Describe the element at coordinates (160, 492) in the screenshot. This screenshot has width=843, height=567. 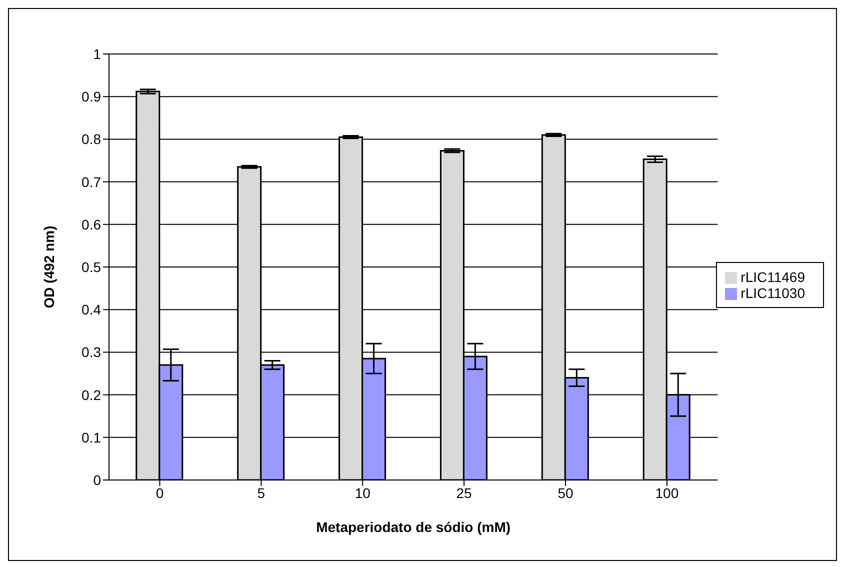
I see `x-tick-label: 0` at that location.